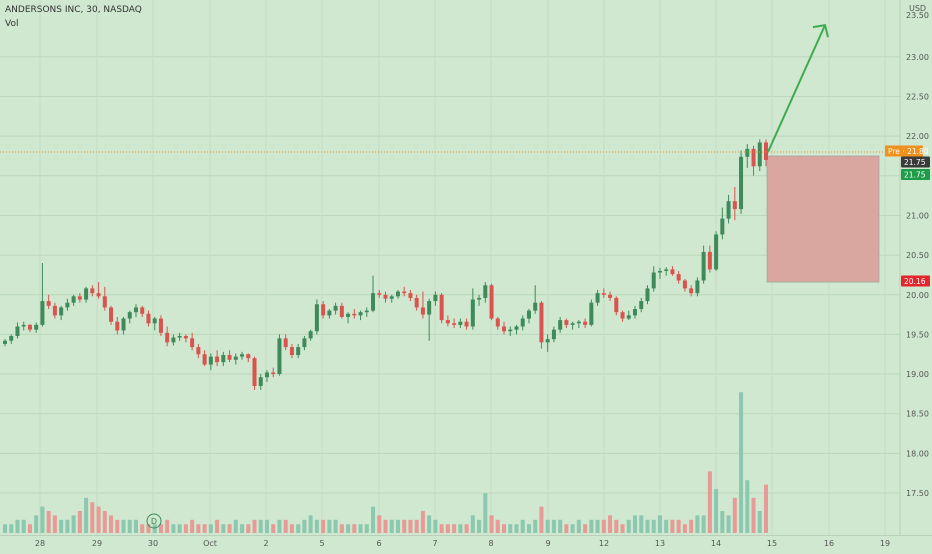 Image resolution: width=932 pixels, height=554 pixels. I want to click on time-tick-label: 13, so click(660, 543).